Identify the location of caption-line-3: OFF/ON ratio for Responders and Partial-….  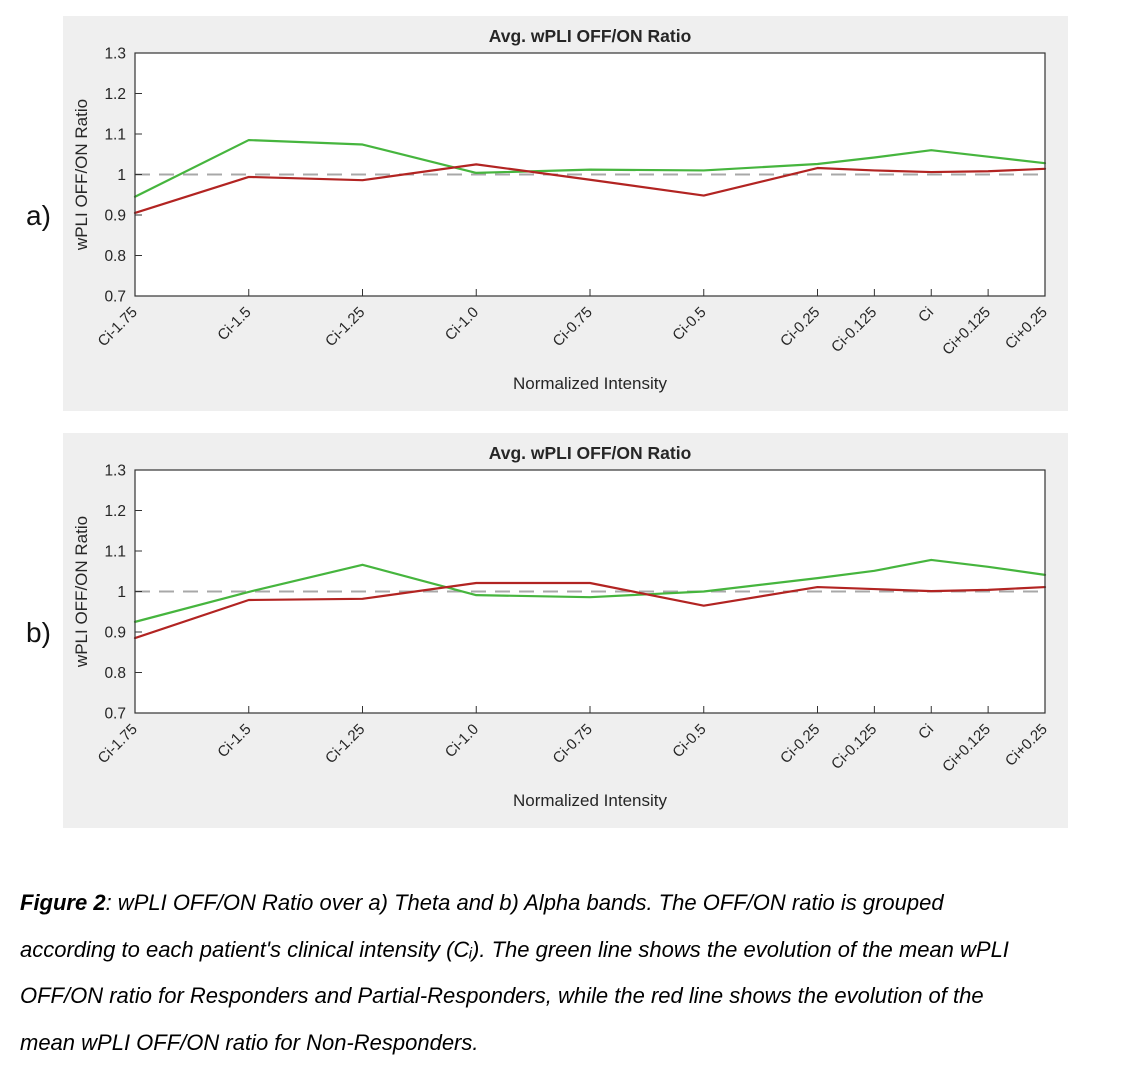
(502, 995).